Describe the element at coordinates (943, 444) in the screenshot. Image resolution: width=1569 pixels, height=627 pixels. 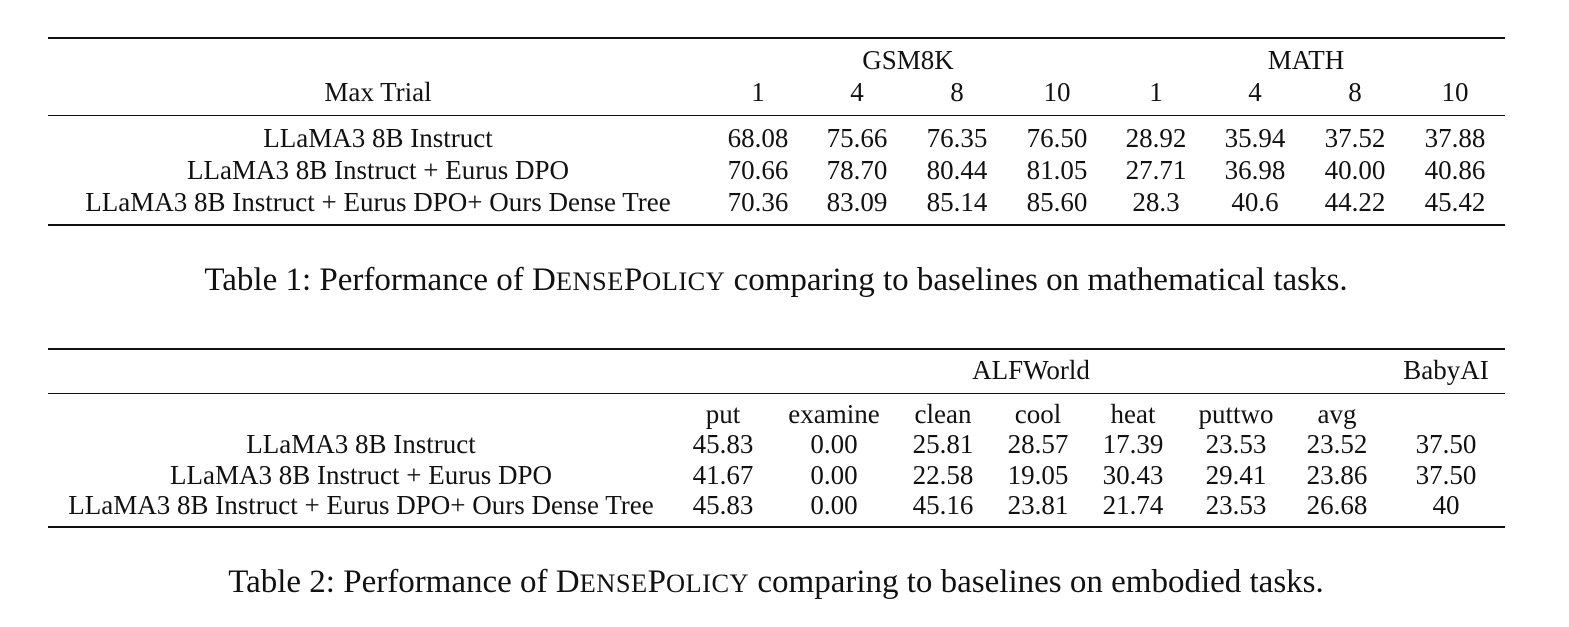
I see `score-cell: 25.81` at that location.